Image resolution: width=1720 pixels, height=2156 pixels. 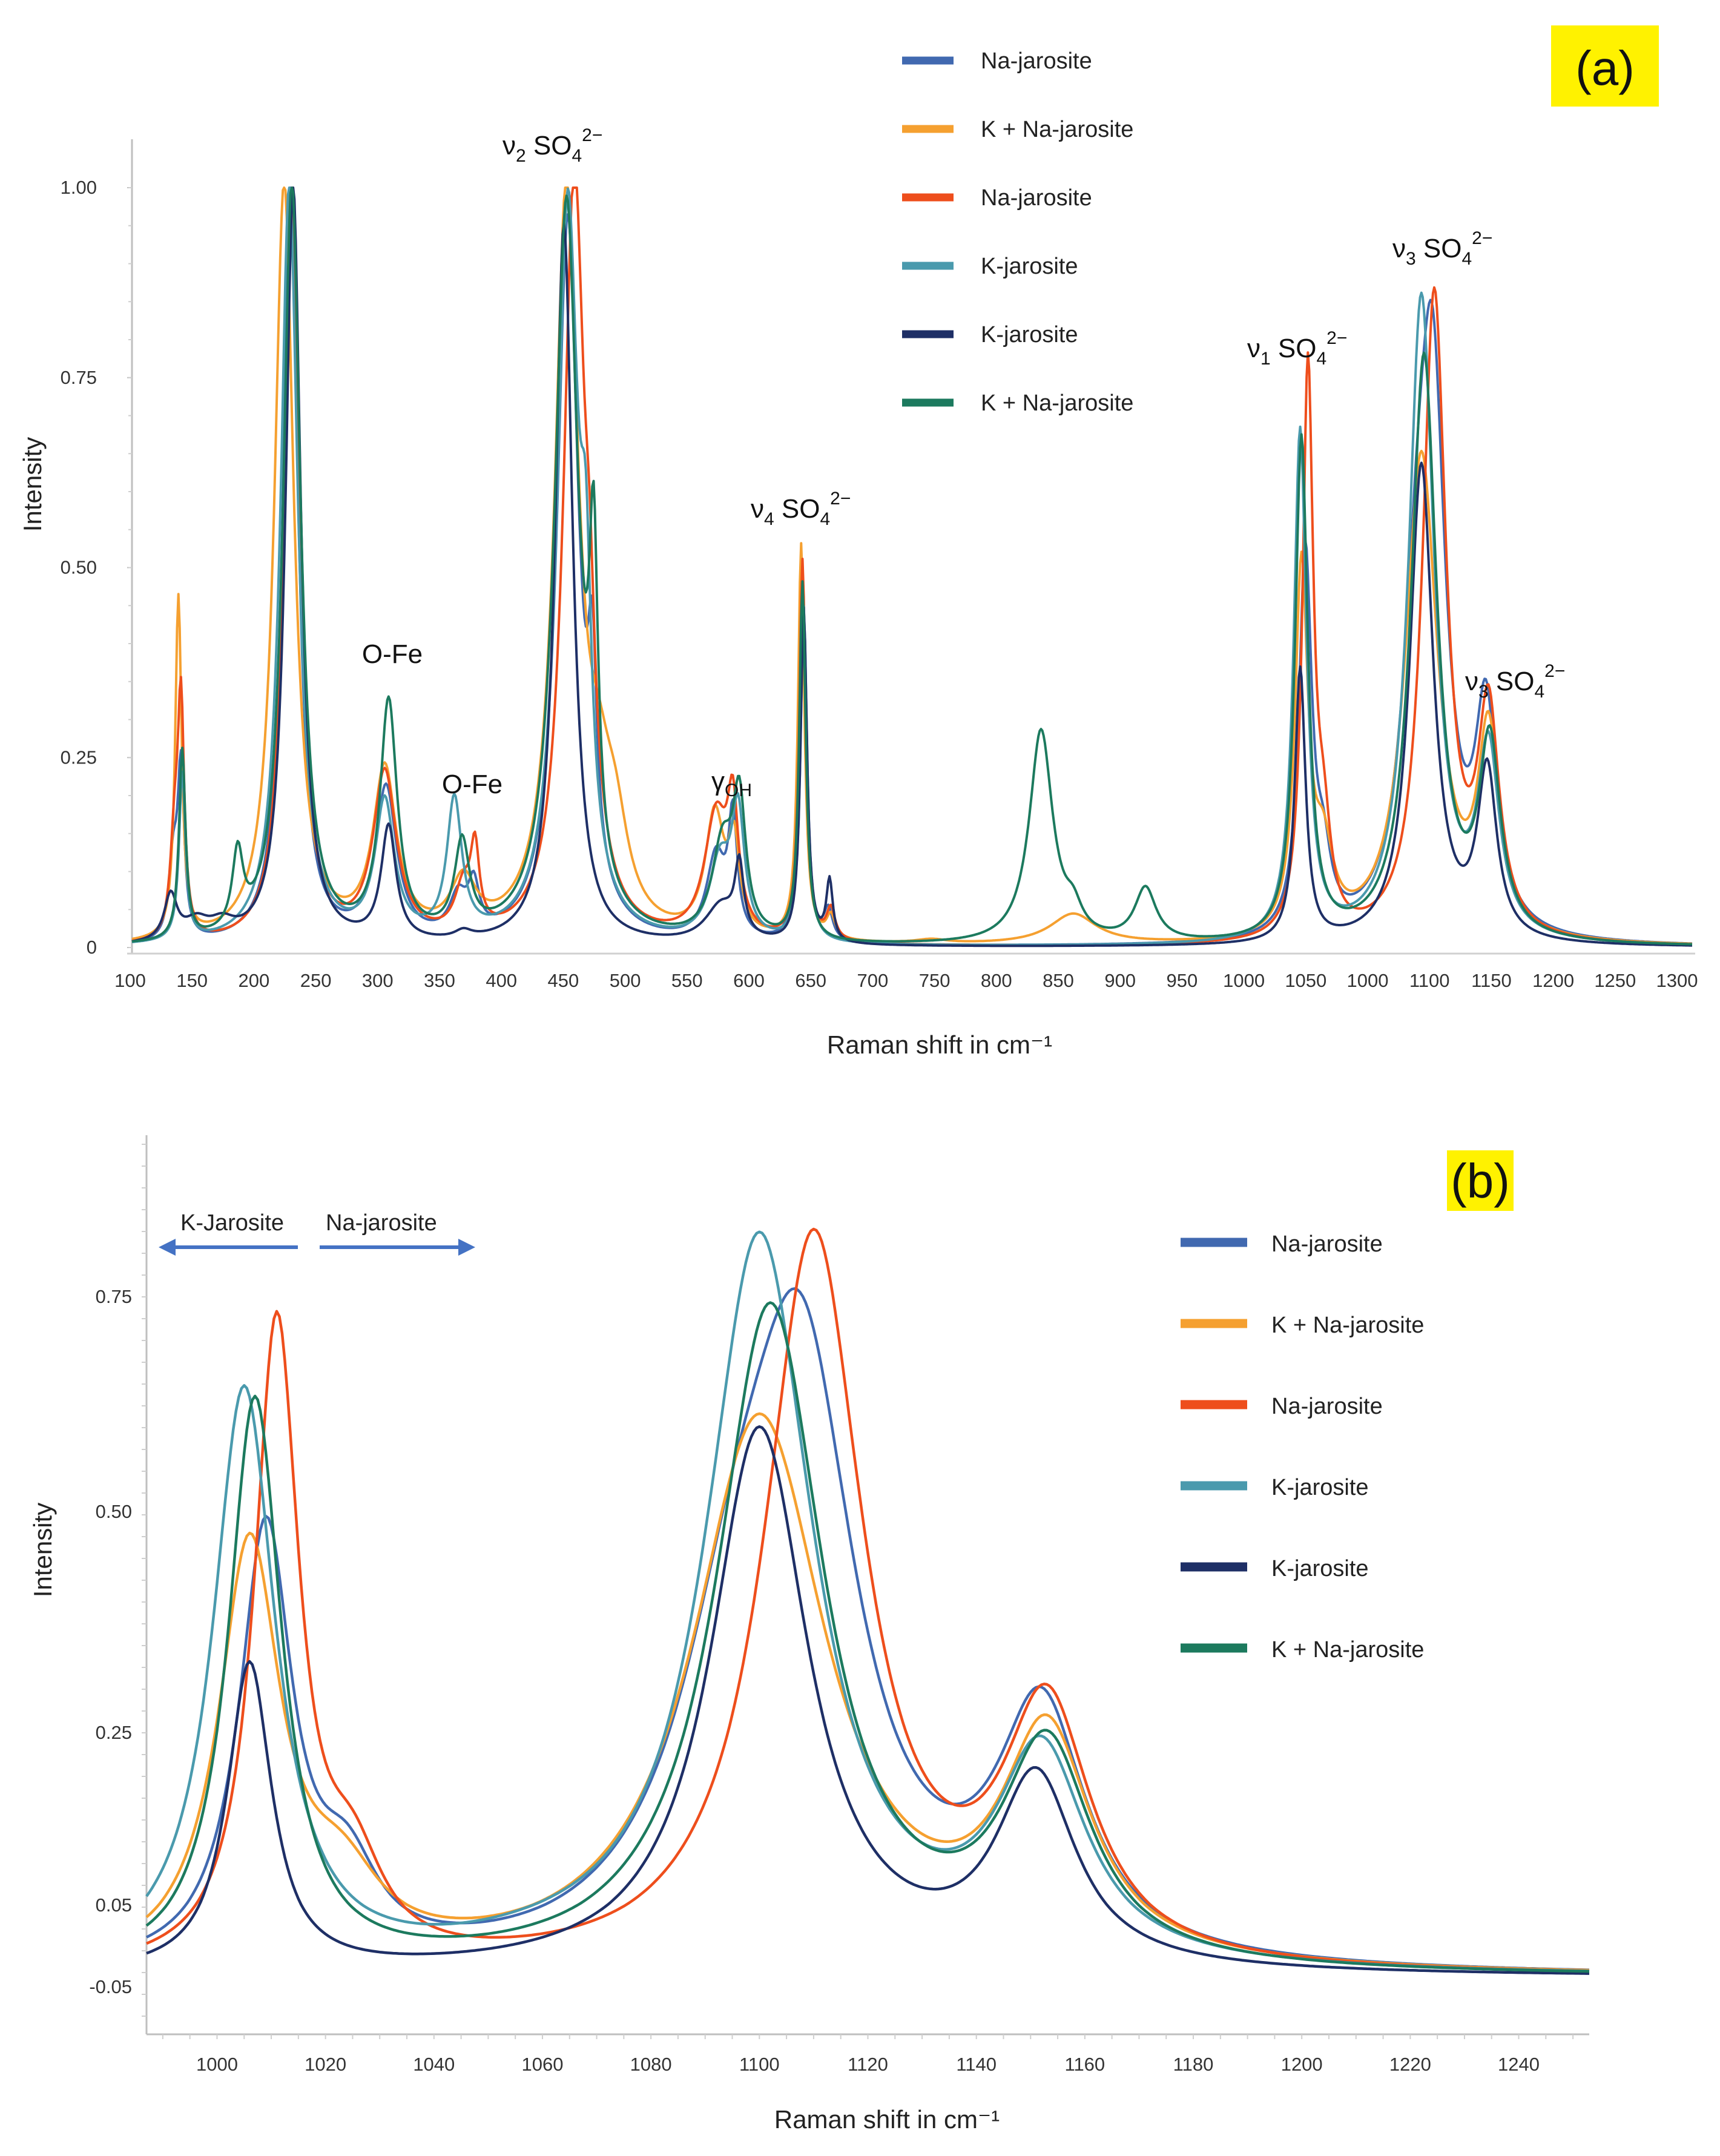 I want to click on annotation-nu2-so4: ν2 SO42−, so click(x=552, y=145).